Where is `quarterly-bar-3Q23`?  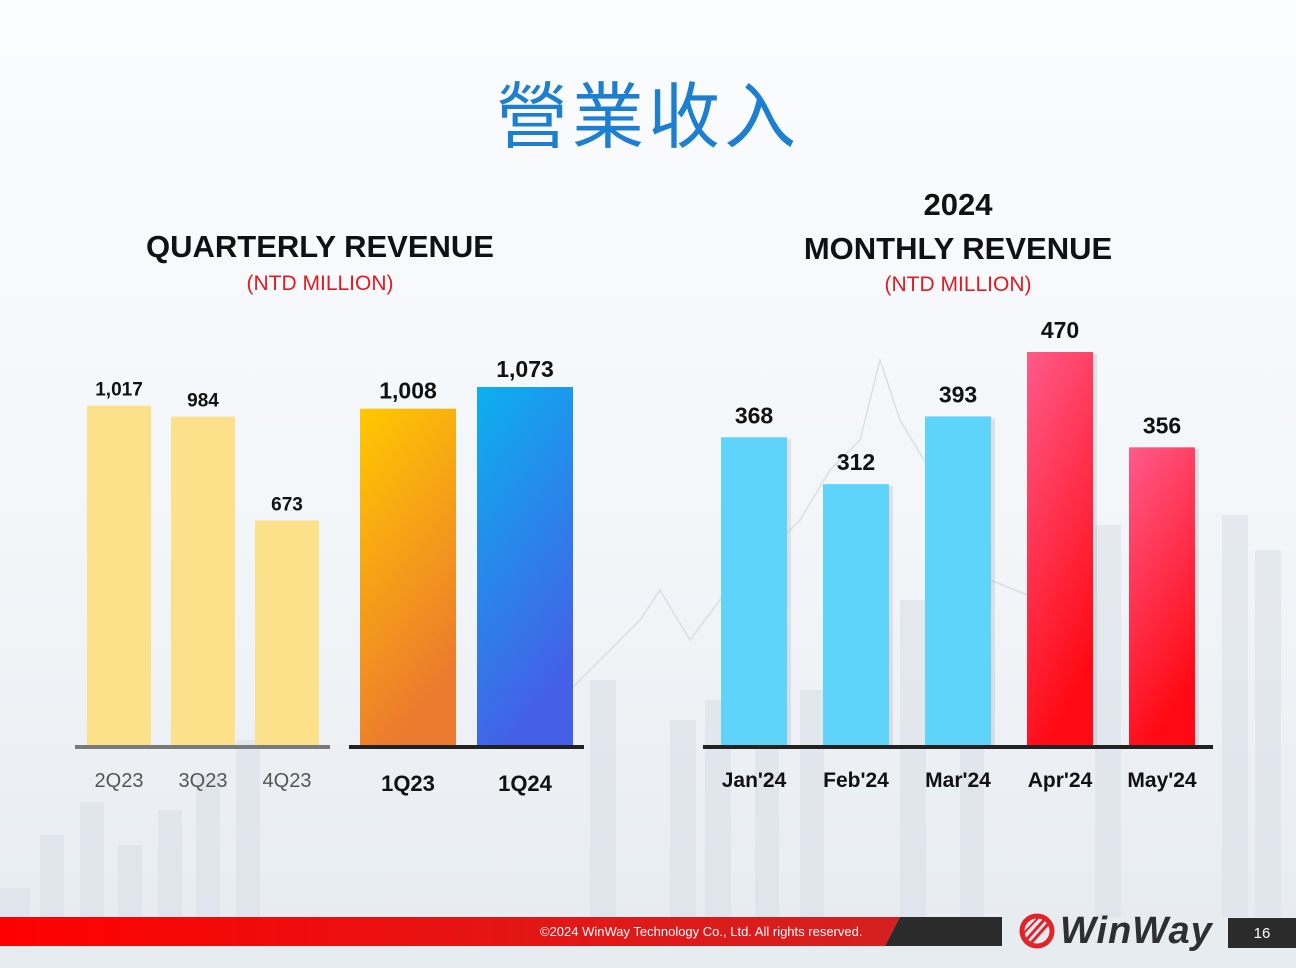 quarterly-bar-3Q23 is located at coordinates (203, 580).